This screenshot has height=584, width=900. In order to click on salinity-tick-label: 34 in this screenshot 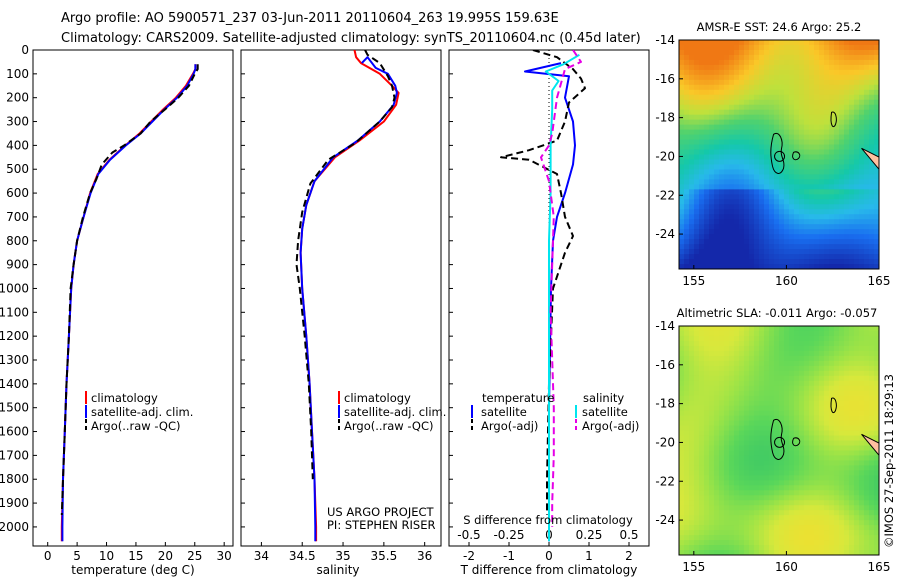, I will do `click(261, 556)`.